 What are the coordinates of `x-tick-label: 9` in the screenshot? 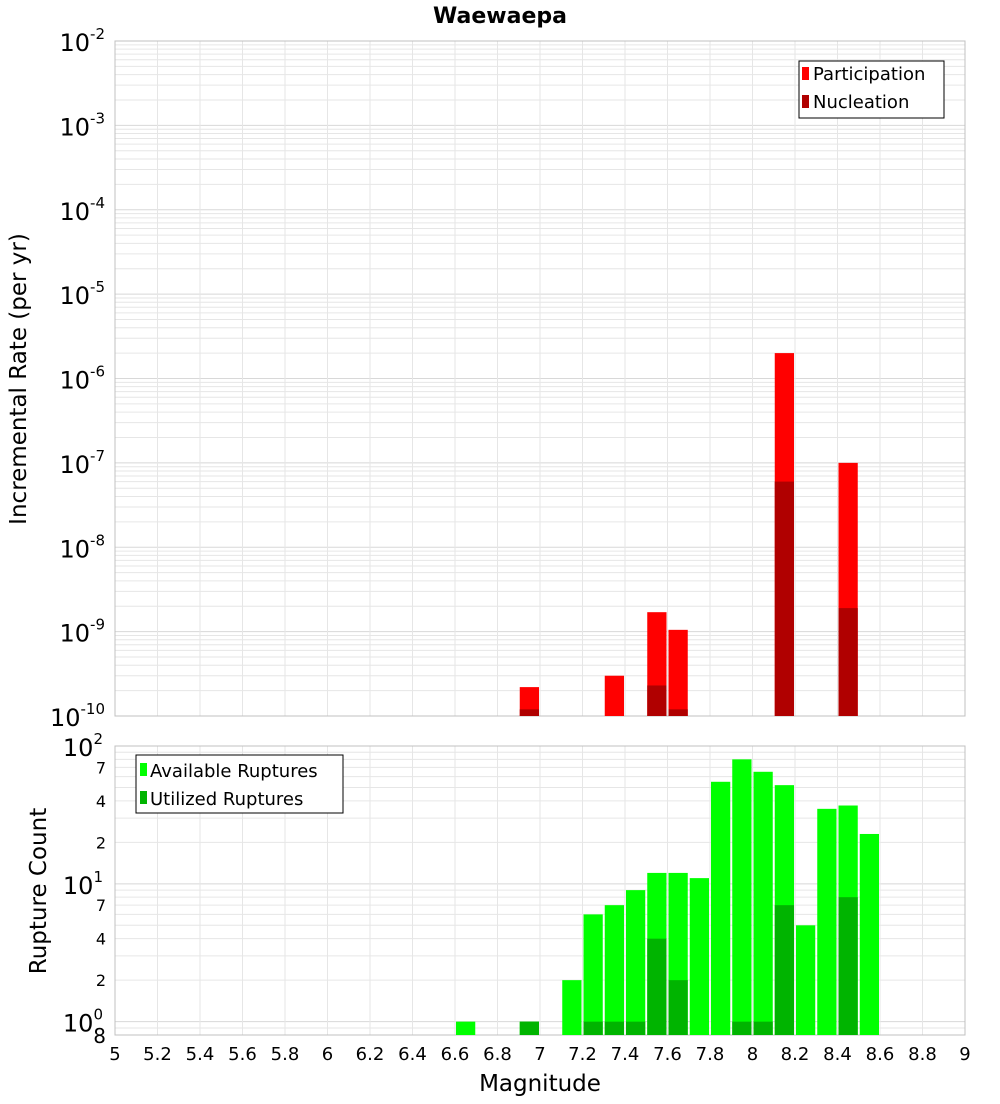 It's located at (964, 1054).